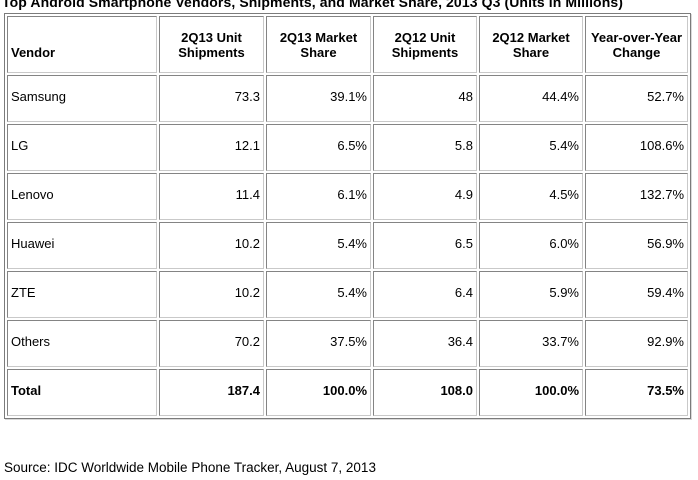  I want to click on header-cell-2q13-market-share: 2Q13 Market Share, so click(318, 44).